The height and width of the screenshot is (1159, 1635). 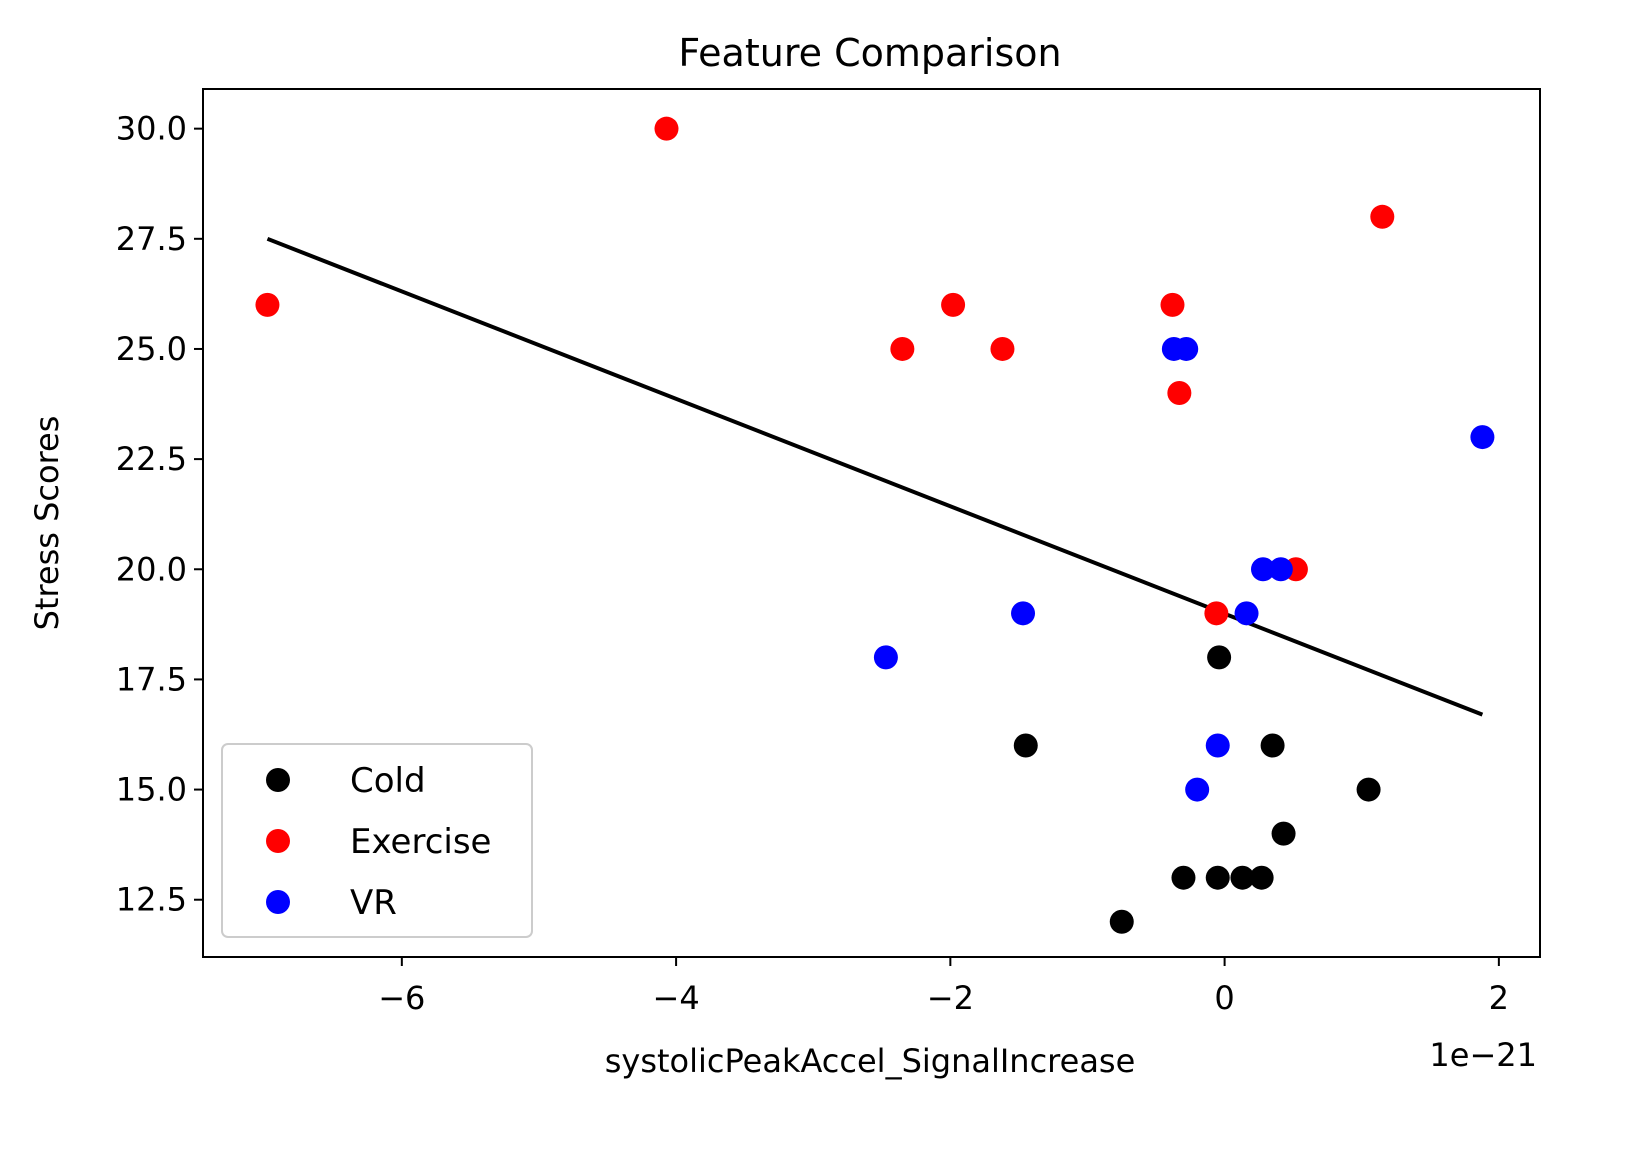 What do you see at coordinates (1483, 1055) in the screenshot?
I see `x-axis-offset-label: 1e−21` at bounding box center [1483, 1055].